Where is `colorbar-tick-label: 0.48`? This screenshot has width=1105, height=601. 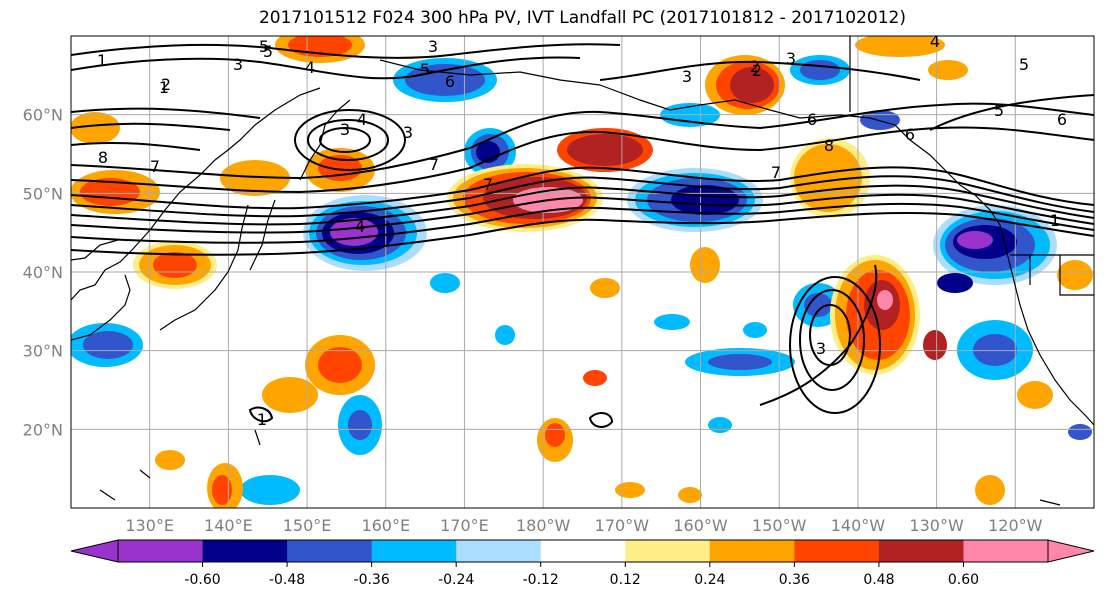 colorbar-tick-label: 0.48 is located at coordinates (878, 580).